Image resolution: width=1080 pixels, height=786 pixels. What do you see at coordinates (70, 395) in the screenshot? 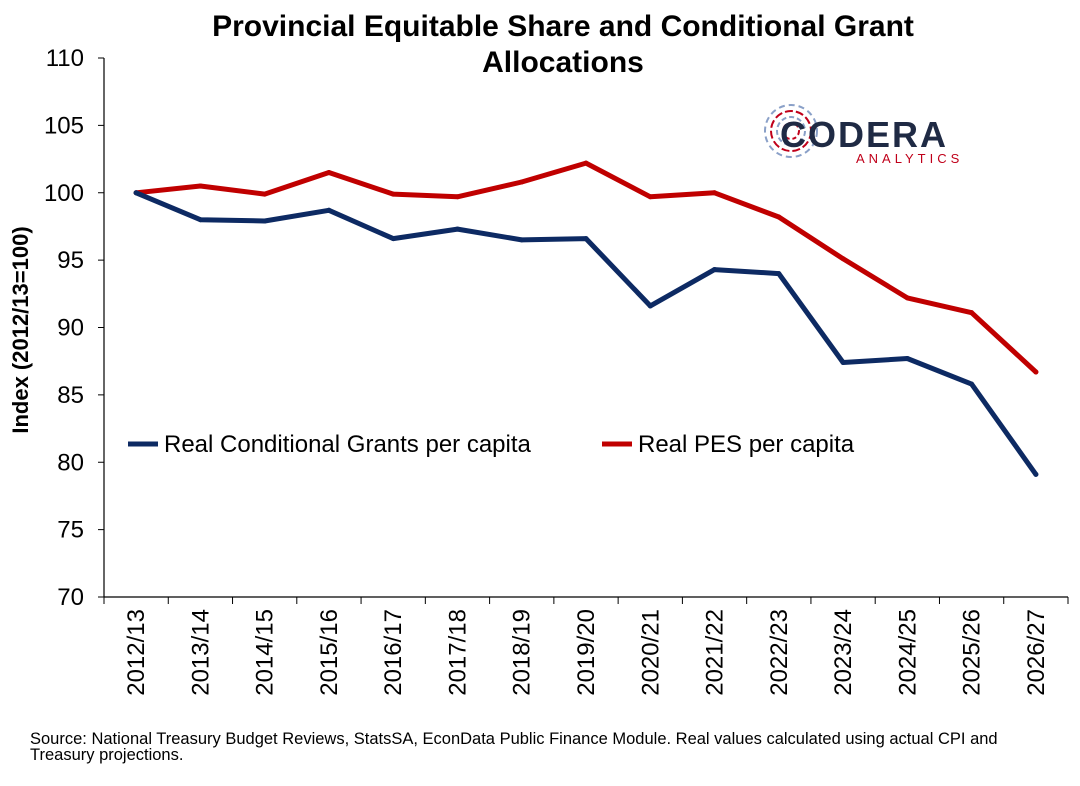
I see `y-tick-label: 85` at bounding box center [70, 395].